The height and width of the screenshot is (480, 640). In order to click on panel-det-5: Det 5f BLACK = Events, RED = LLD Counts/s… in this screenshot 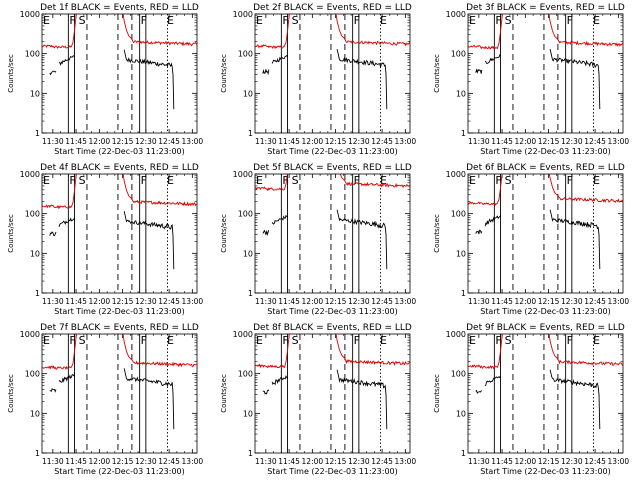, I will do `click(318, 239)`.